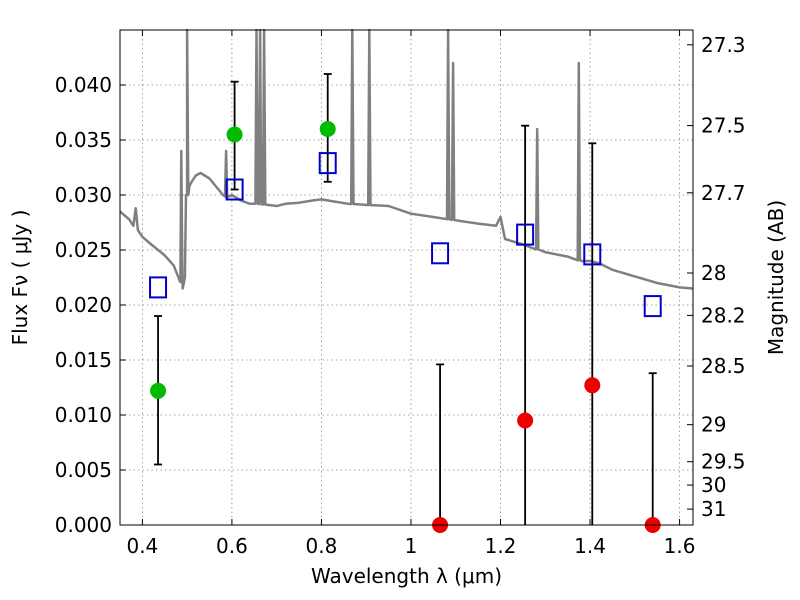  Describe the element at coordinates (713, 485) in the screenshot. I see `magnitude-tick-label-8: 30` at that location.